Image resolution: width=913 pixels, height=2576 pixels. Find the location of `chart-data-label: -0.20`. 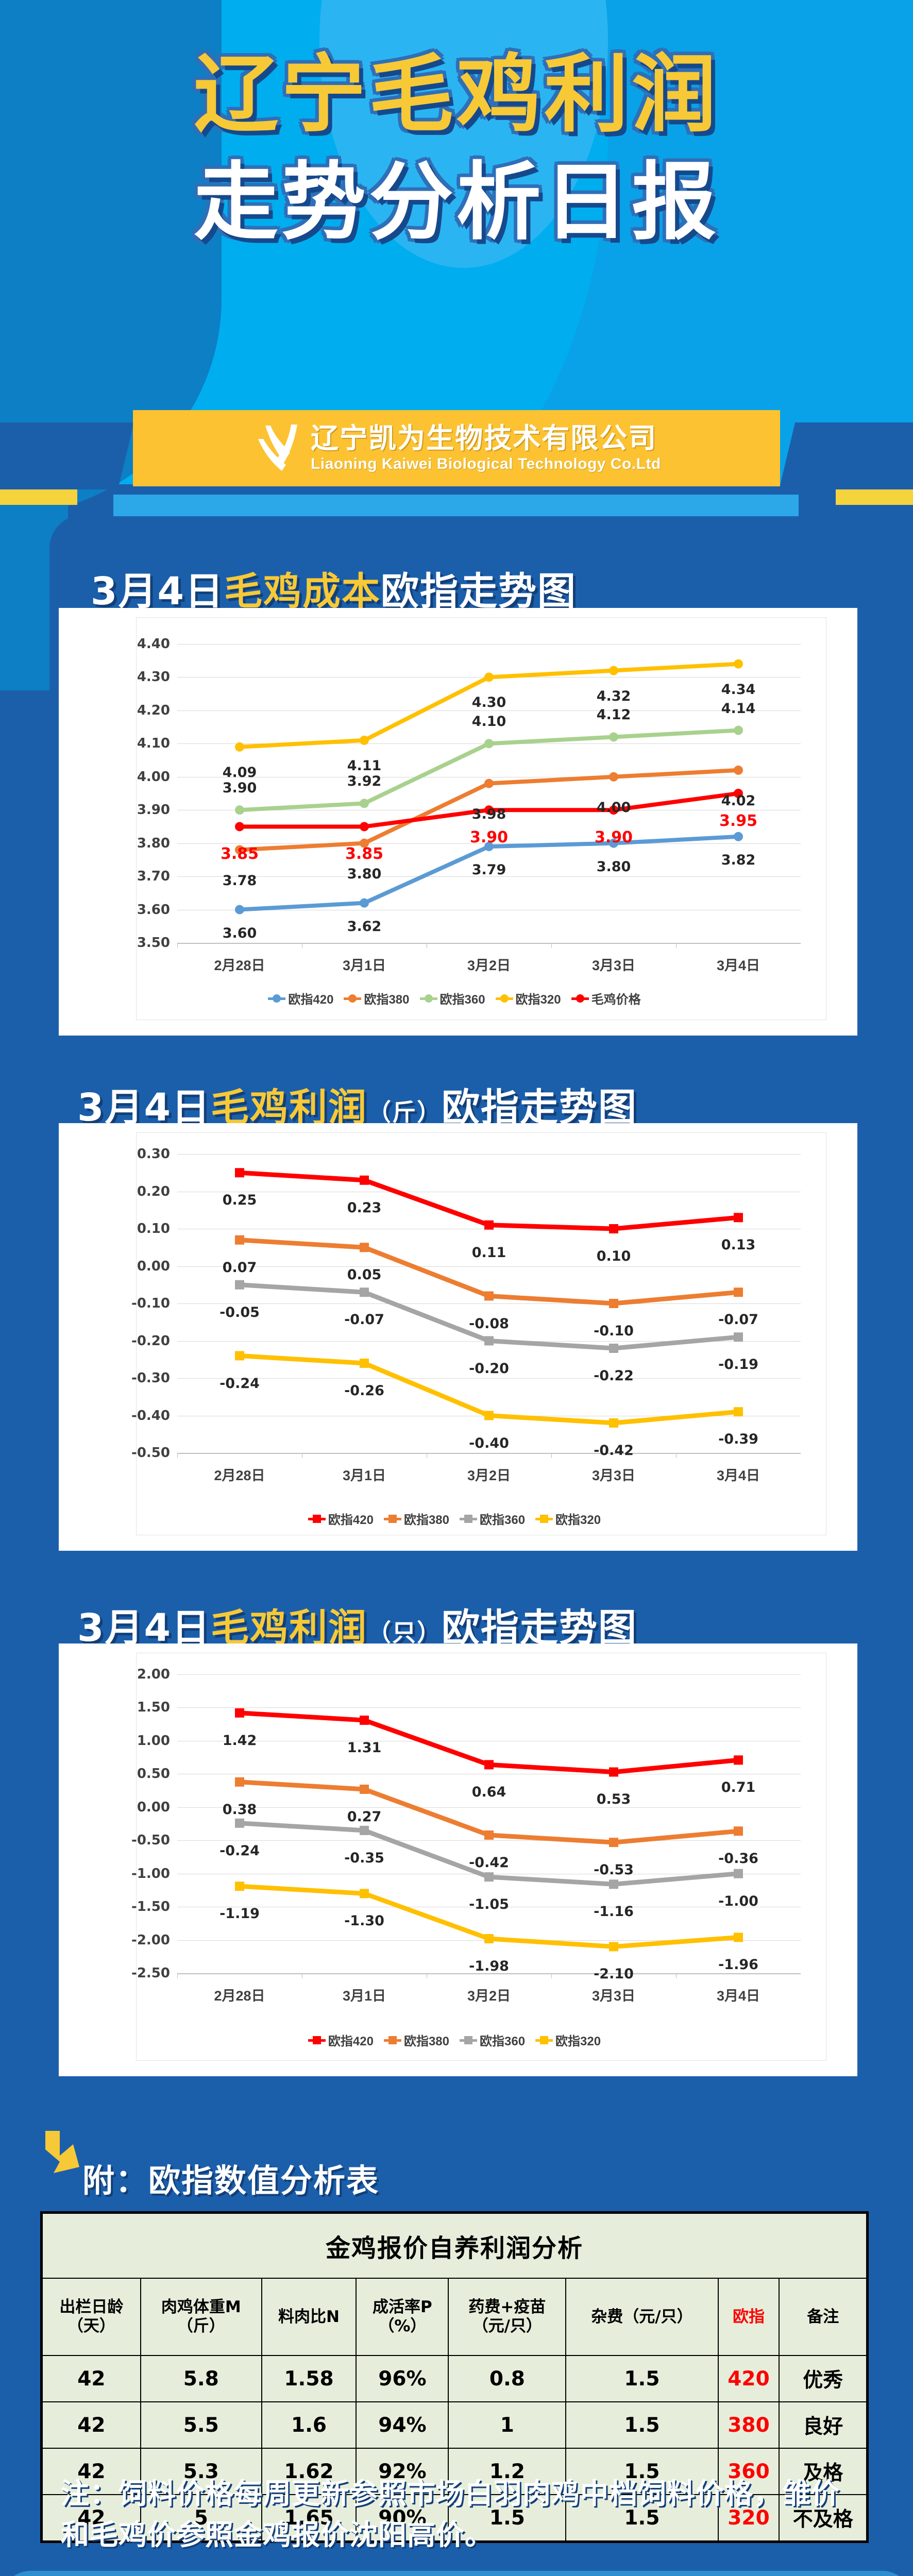

chart-data-label: -0.20 is located at coordinates (489, 1368).